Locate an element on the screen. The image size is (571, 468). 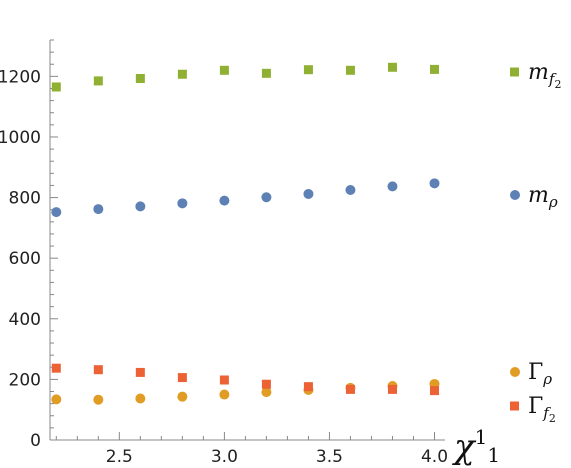
legend-label: mρ is located at coordinates (543, 197).